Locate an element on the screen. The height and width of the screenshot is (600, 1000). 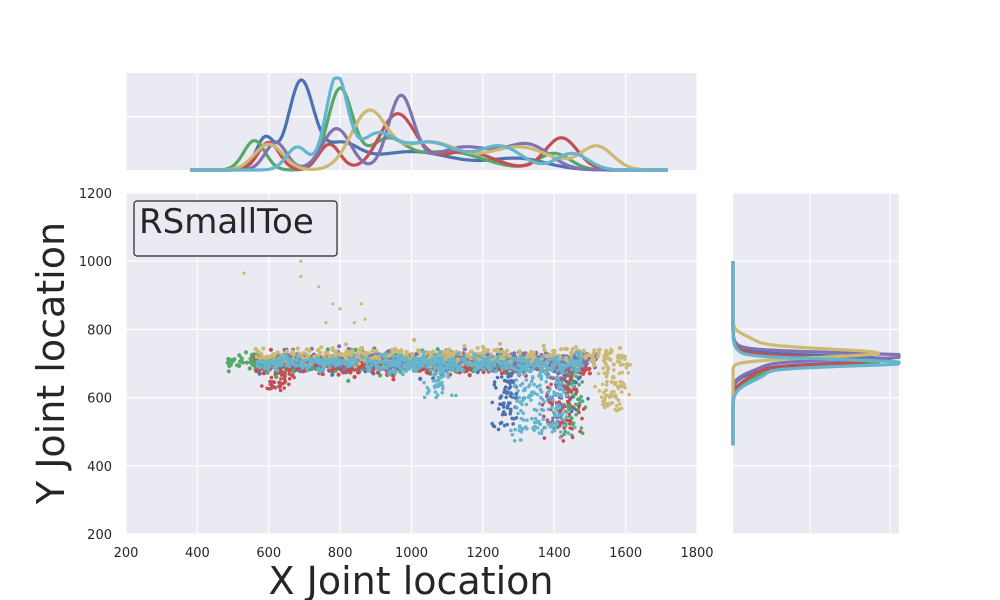
legend-label: RSmallToe is located at coordinates (226, 222).